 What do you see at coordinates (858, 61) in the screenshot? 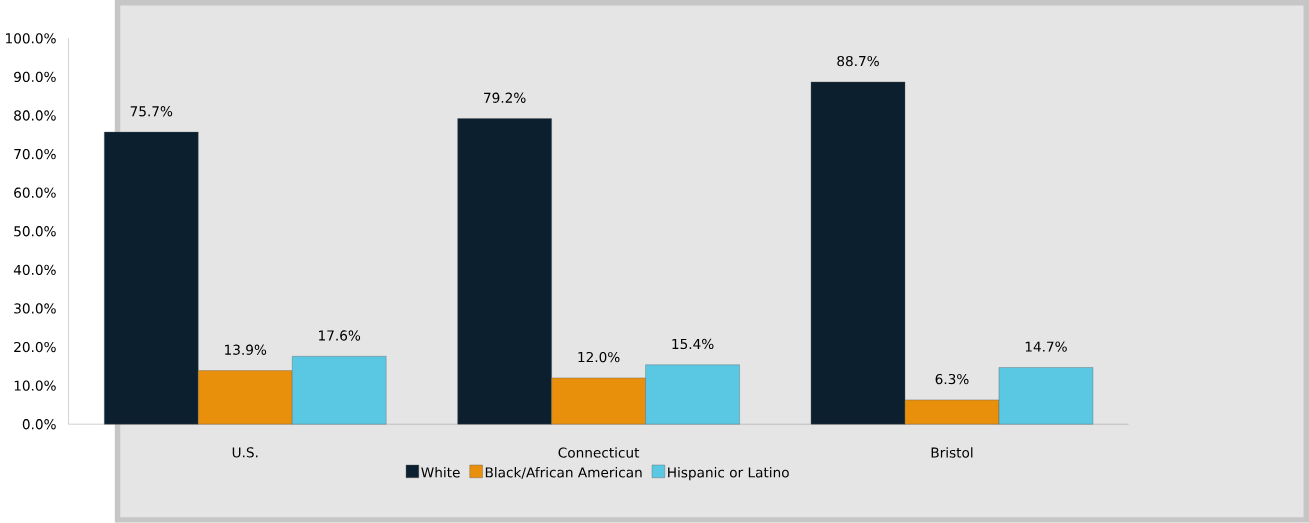
I see `data-label: 88.7%` at bounding box center [858, 61].